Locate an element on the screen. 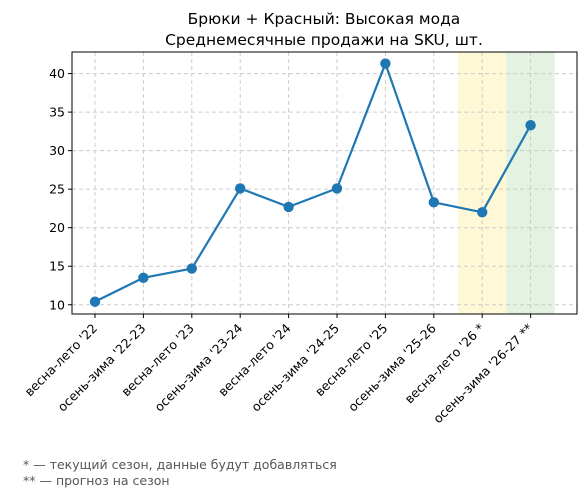 This screenshot has height=497, width=588. y-tick-label: 35 is located at coordinates (57, 112).